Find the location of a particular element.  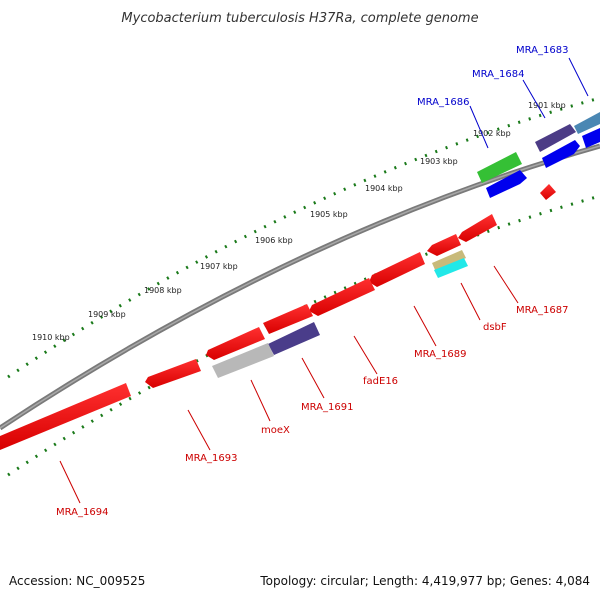

accession-text: Accession: NC_009525 is located at coordinates (77, 581).